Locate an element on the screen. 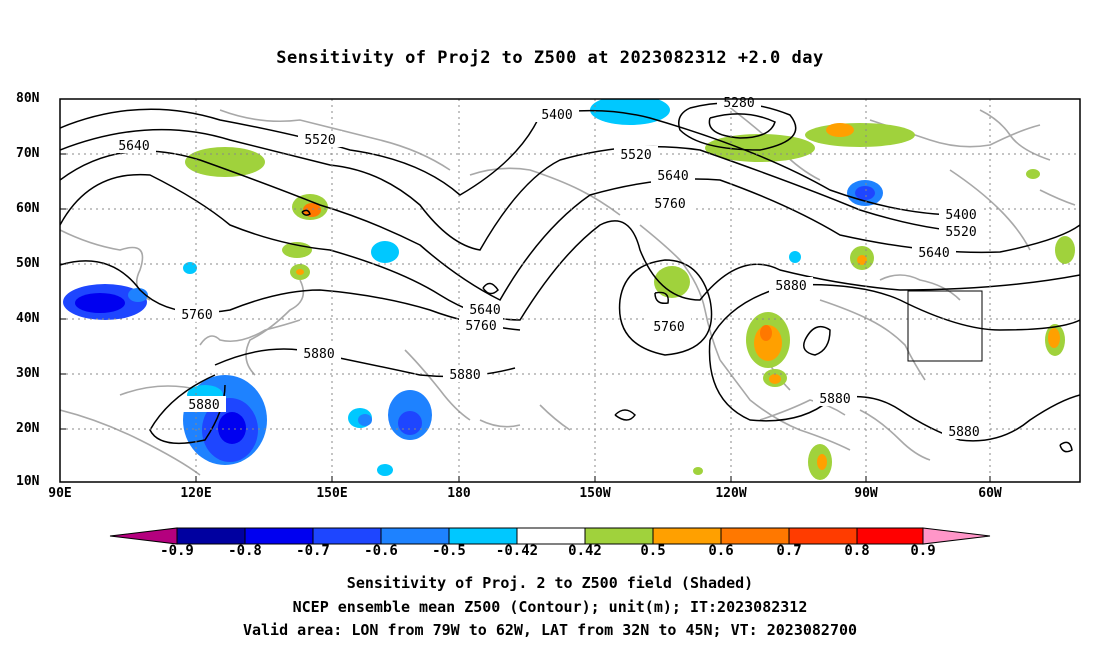  lat-label: 50N is located at coordinates (28, 263).